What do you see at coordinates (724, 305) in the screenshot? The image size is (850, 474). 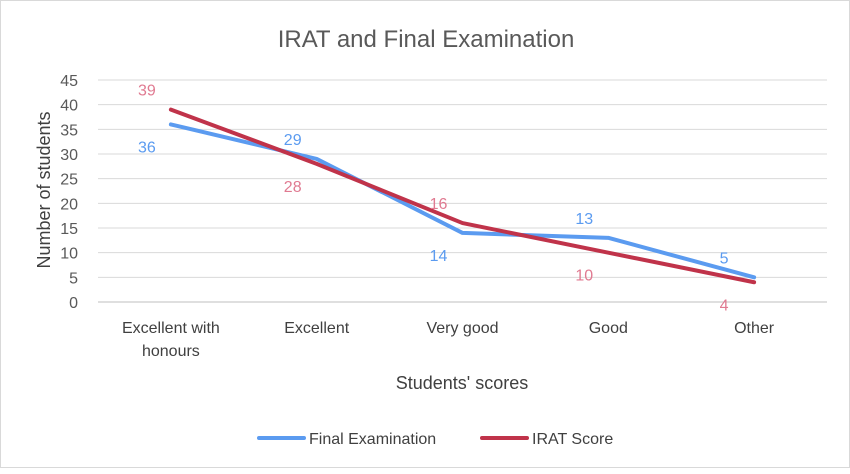 I see `data-label: 4` at bounding box center [724, 305].